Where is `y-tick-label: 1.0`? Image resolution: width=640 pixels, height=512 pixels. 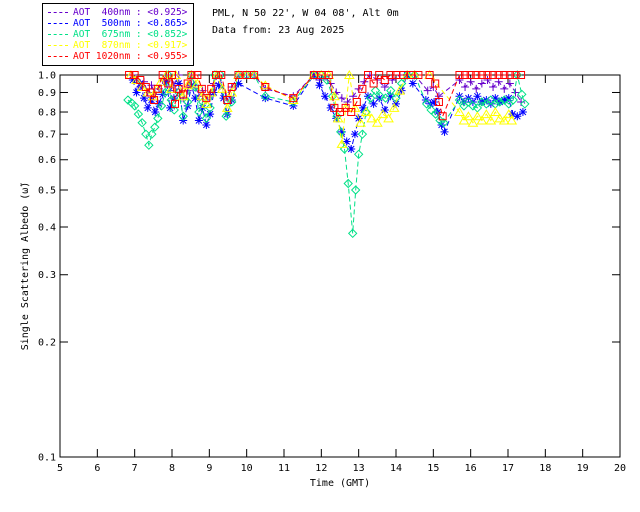 y-tick-label: 1.0 is located at coordinates (47, 76).